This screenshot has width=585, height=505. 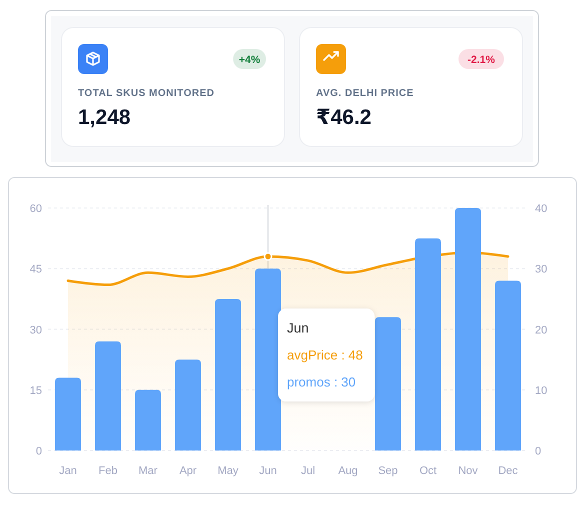 What do you see at coordinates (348, 471) in the screenshot?
I see `x-tick-label: Aug` at bounding box center [348, 471].